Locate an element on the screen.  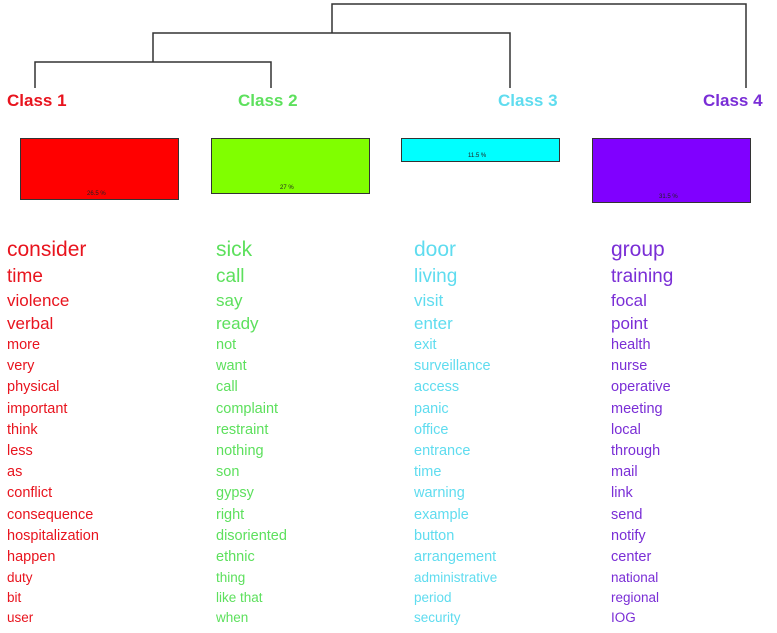
class-3-word: arrangement is located at coordinates (455, 557).